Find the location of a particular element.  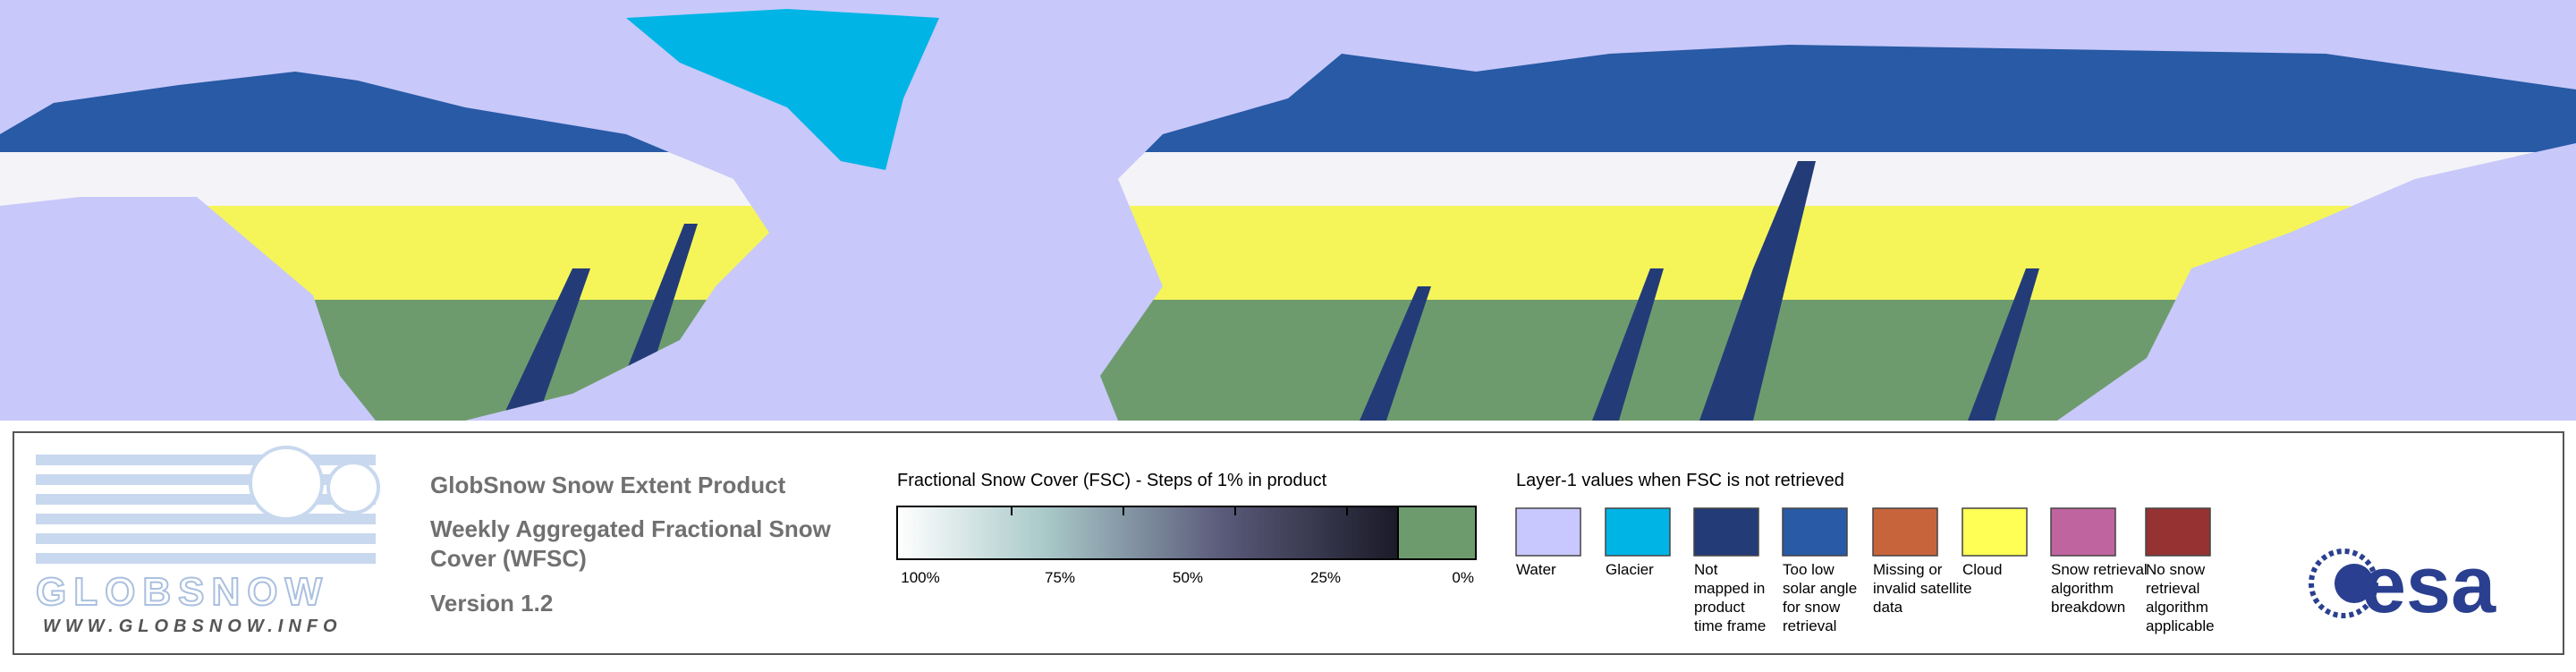

item-label: Not is located at coordinates (1706, 569).